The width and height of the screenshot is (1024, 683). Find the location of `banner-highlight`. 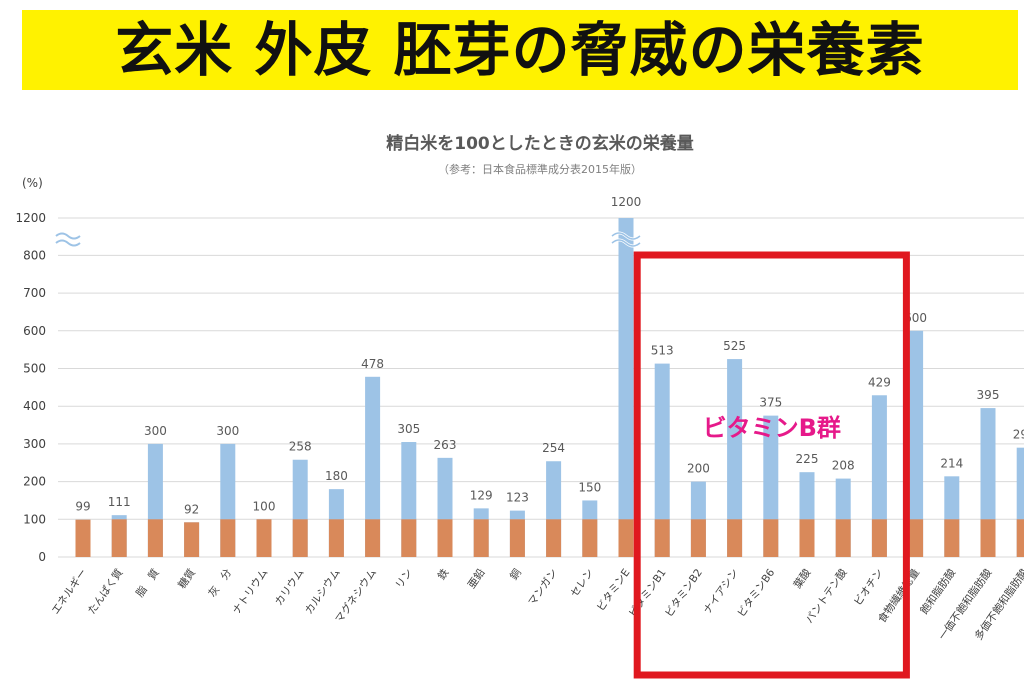

banner-highlight is located at coordinates (520, 50).